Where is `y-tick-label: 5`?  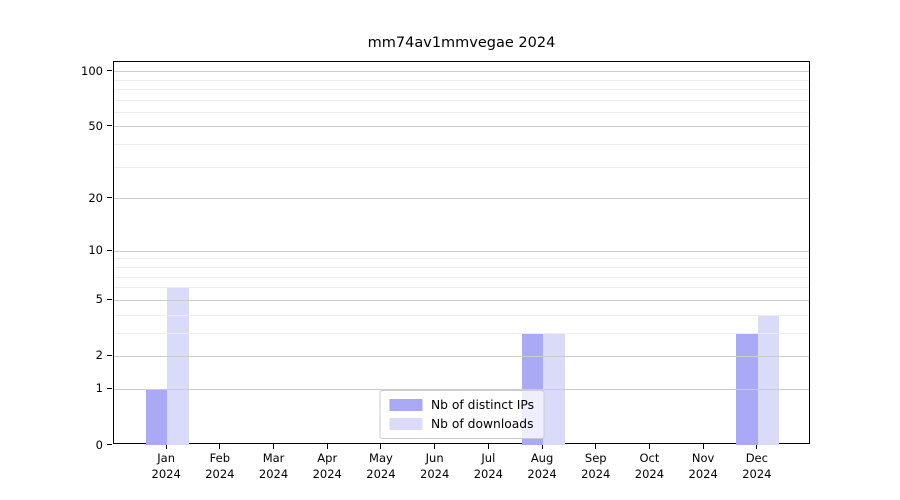
y-tick-label: 5 is located at coordinates (99, 299).